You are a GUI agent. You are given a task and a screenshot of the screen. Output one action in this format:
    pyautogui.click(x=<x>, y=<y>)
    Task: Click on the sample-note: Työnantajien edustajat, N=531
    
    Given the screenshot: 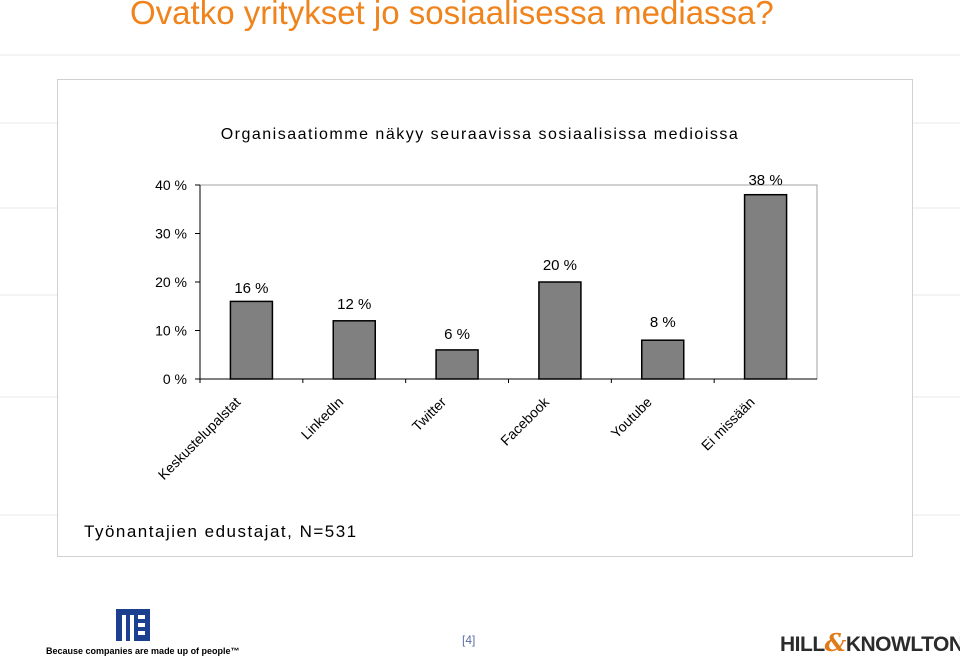 What is the action you would take?
    pyautogui.click(x=221, y=531)
    